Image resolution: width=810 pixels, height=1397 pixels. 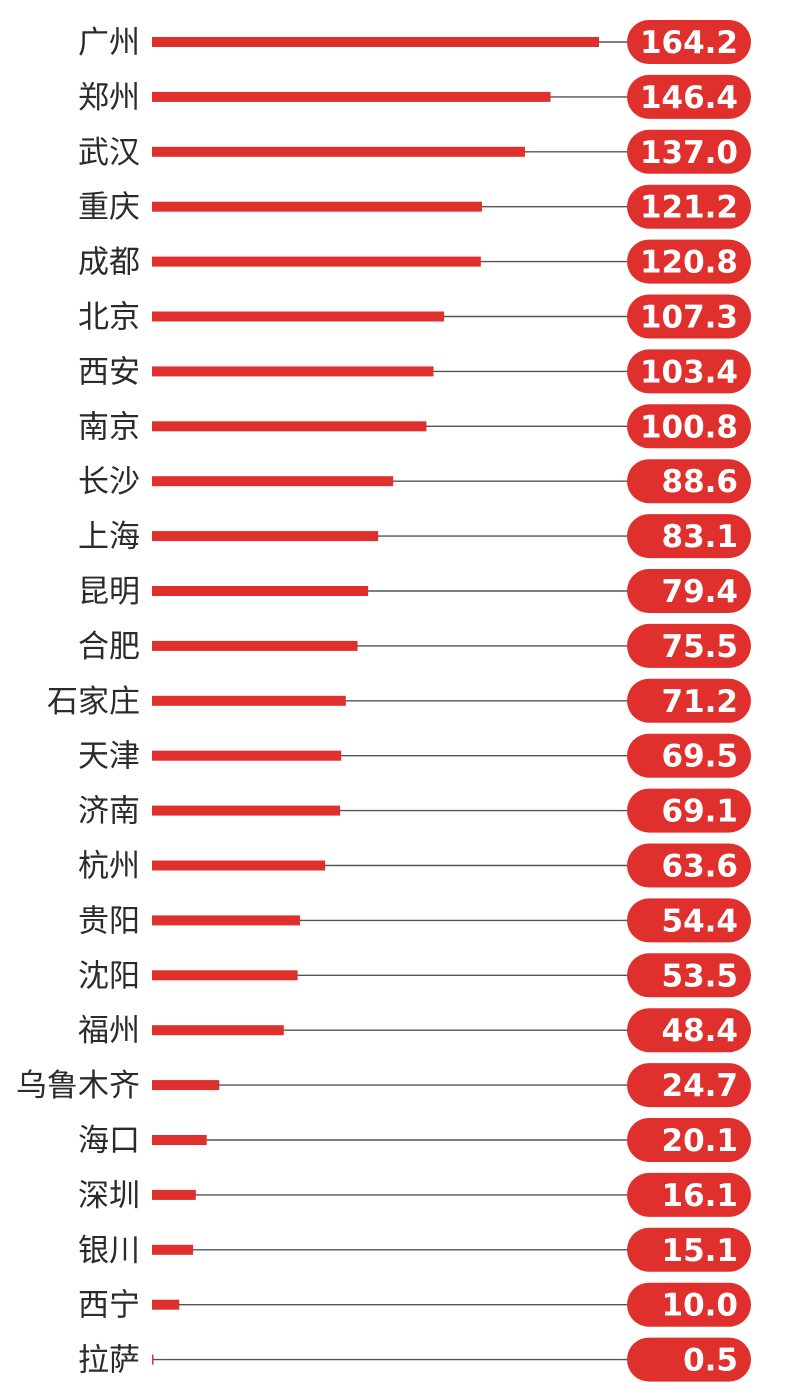 I want to click on category-label: 福州, so click(x=109, y=1031).